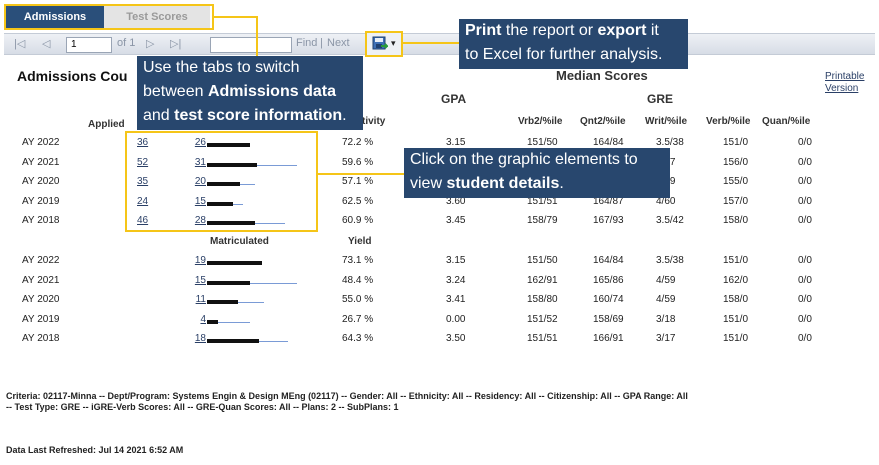 The height and width of the screenshot is (465, 879). What do you see at coordinates (608, 338) in the screenshot?
I see `quant-score: 166/91` at bounding box center [608, 338].